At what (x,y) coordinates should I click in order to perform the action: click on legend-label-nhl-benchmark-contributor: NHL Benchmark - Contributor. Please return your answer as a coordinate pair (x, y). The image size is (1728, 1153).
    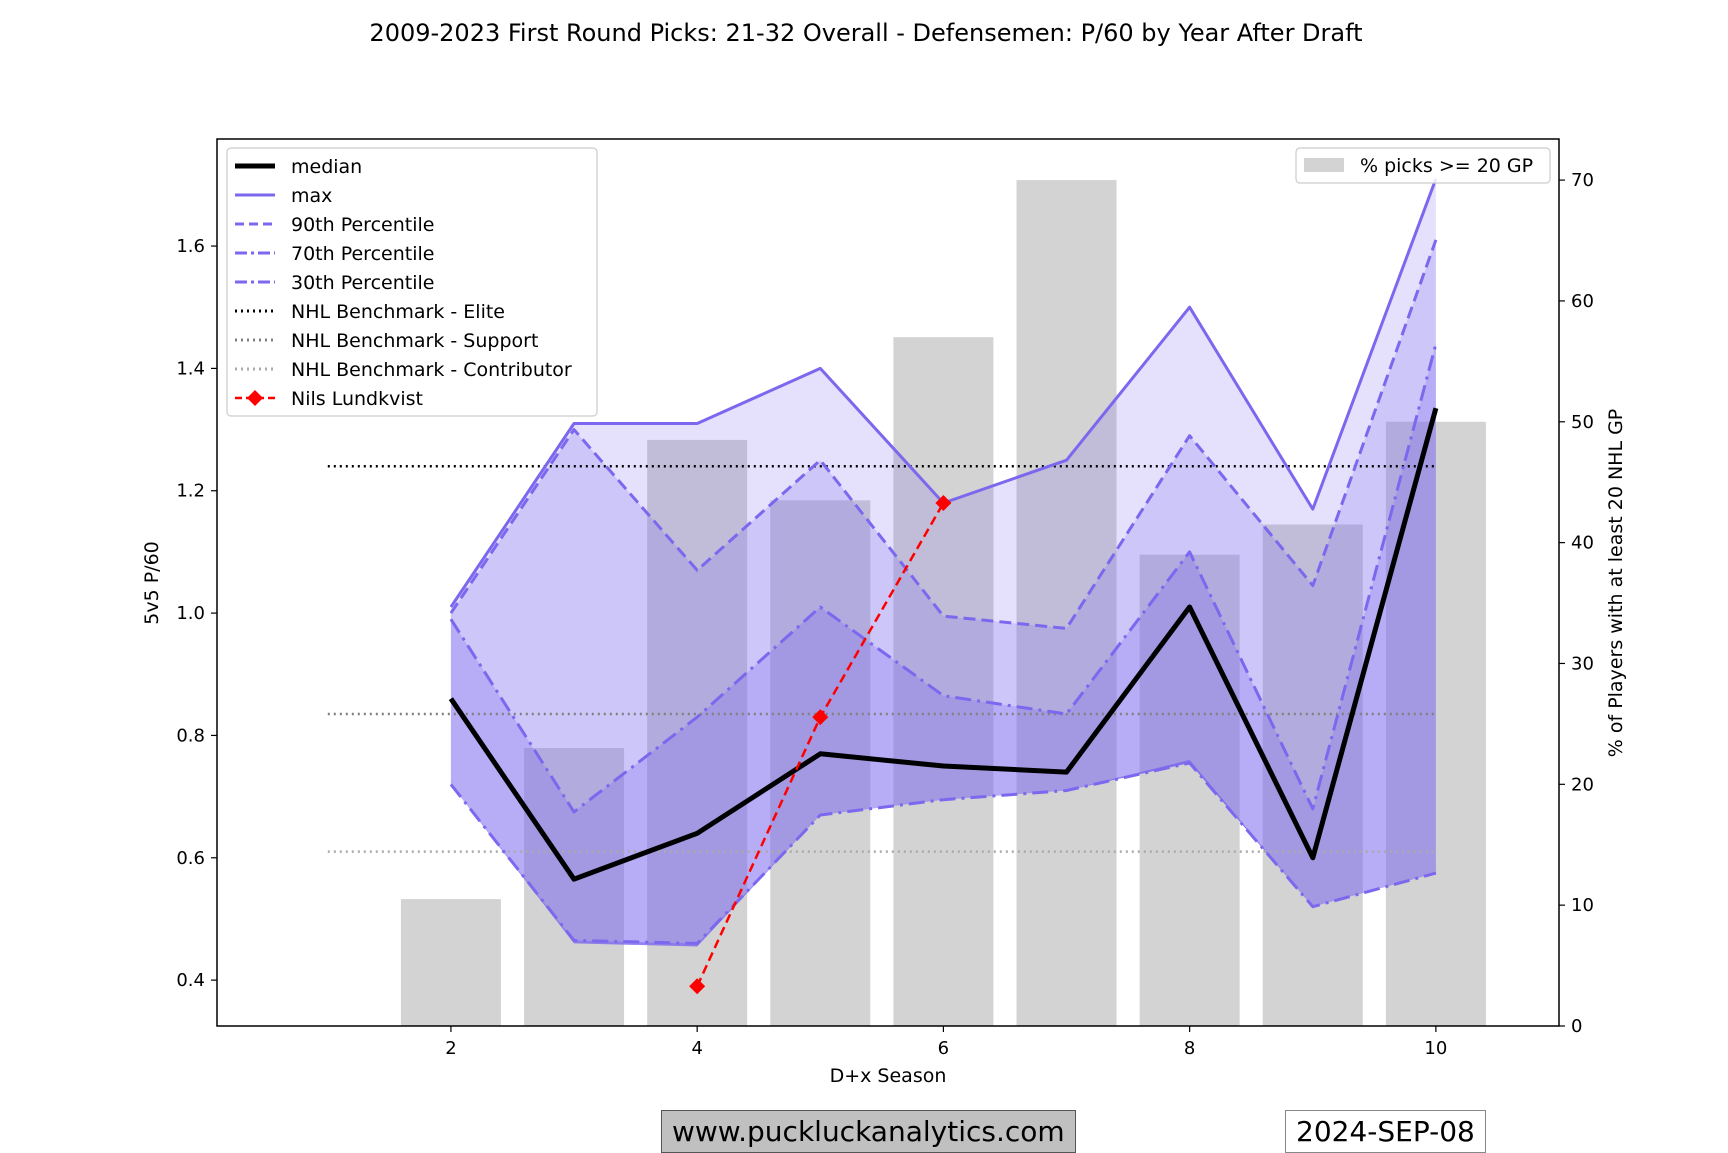
    Looking at the image, I should click on (431, 370).